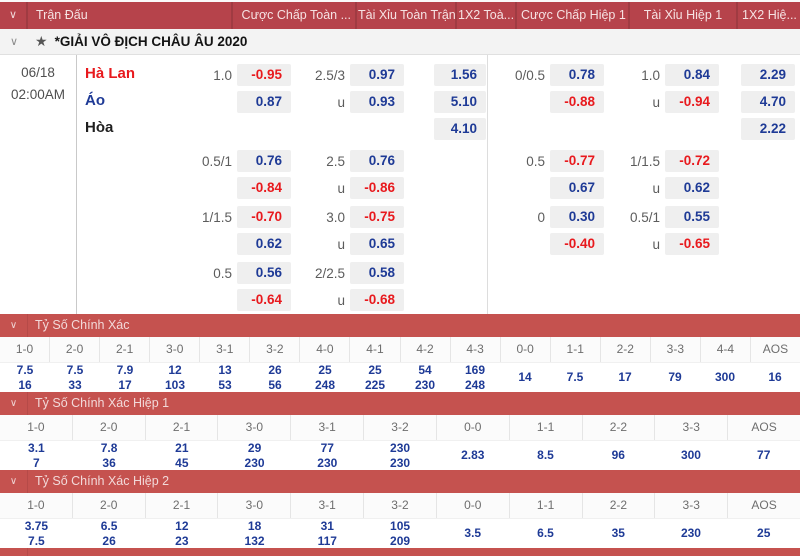 This screenshot has height=556, width=800. What do you see at coordinates (692, 161) in the screenshot?
I see `over-under-h1-odd: -0.72` at bounding box center [692, 161].